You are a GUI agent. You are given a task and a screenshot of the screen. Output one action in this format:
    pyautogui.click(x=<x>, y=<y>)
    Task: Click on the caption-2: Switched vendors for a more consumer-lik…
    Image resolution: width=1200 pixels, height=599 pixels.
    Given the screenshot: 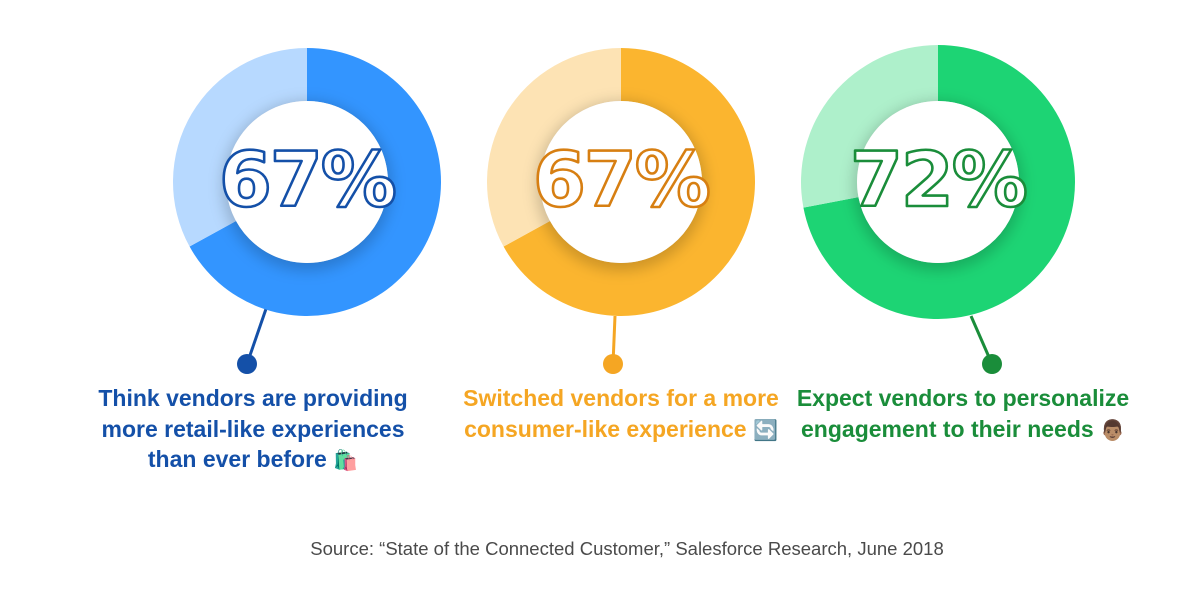 What is the action you would take?
    pyautogui.click(x=621, y=414)
    